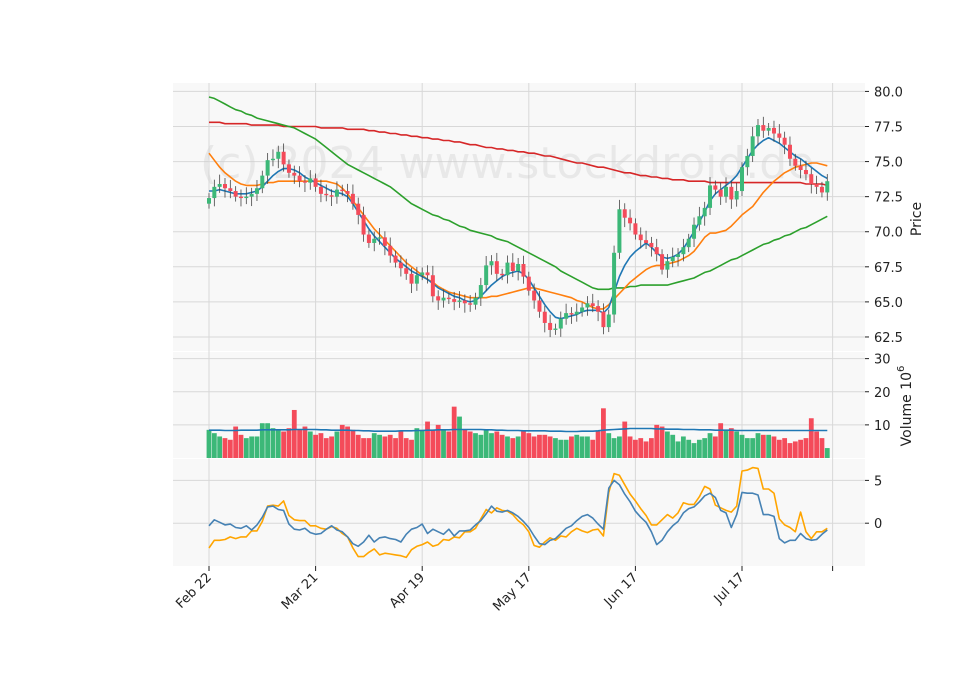  Describe the element at coordinates (518, 512) in the screenshot. I see `macd-signal-line` at that location.